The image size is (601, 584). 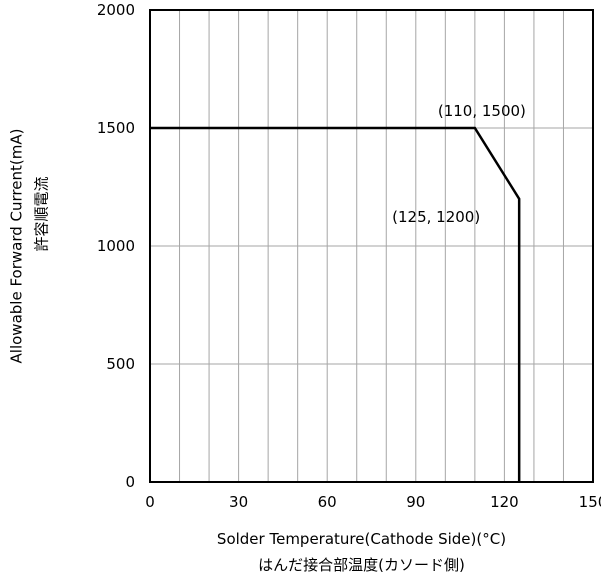 What do you see at coordinates (17, 246) in the screenshot?
I see `y-axis-label: Allowable Forward Current(mA)` at bounding box center [17, 246].